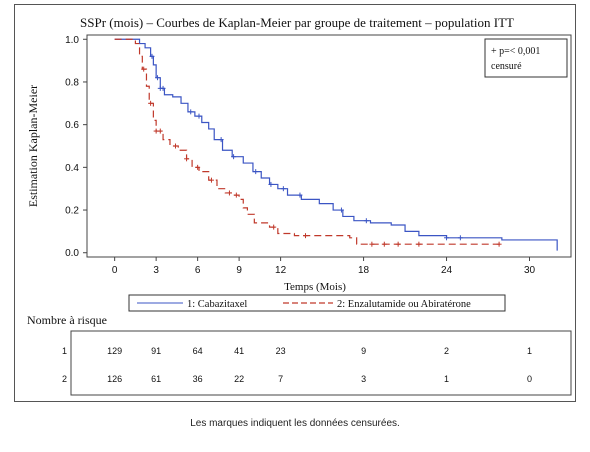 This screenshot has height=452, width=590. I want to click on y-tick-label: 1.0, so click(72, 40).